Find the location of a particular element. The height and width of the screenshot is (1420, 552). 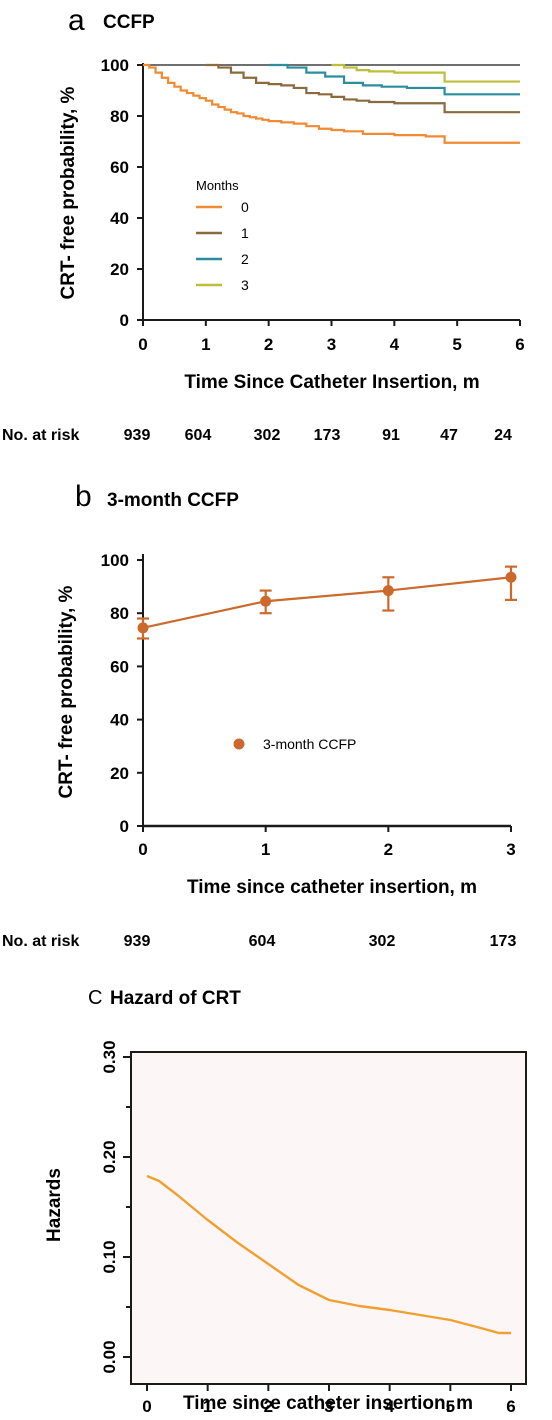

panel-b-y-tick-label: 80 is located at coordinates (119, 613).